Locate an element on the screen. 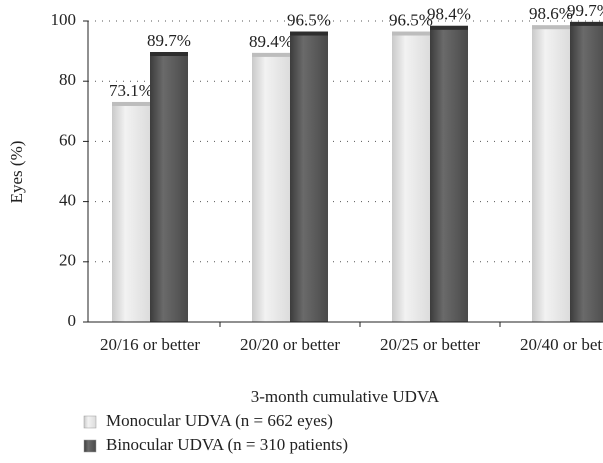 Image resolution: width=603 pixels, height=463 pixels. value-label: 73.1% is located at coordinates (131, 90).